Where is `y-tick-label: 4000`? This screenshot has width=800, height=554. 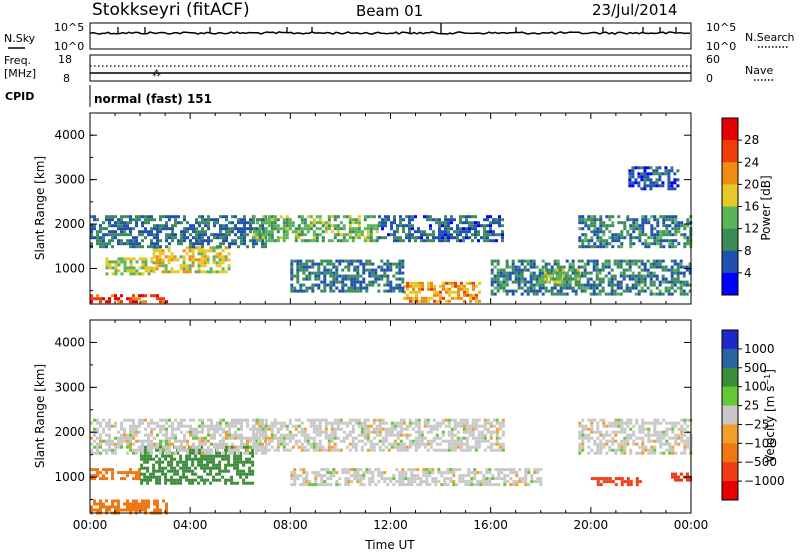
y-tick-label: 4000 is located at coordinates (69, 135).